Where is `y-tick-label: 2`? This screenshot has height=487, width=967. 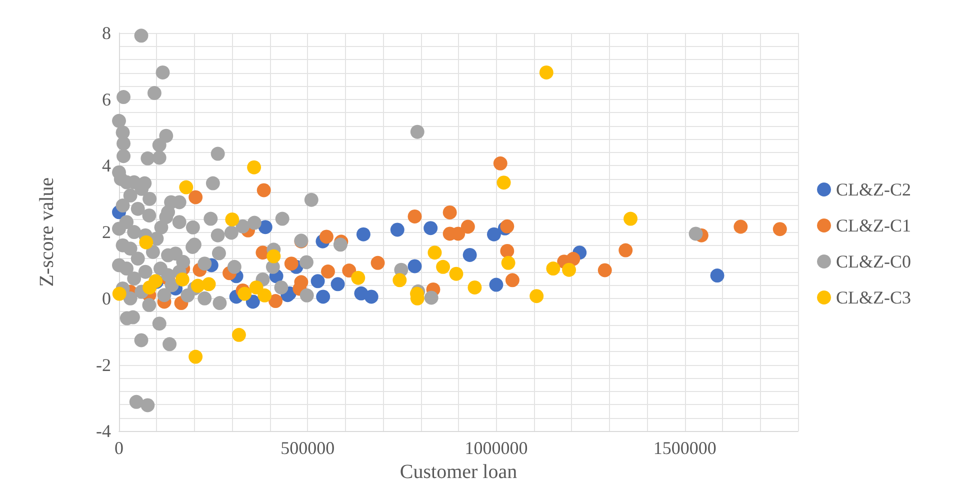 y-tick-label: 2 is located at coordinates (106, 232).